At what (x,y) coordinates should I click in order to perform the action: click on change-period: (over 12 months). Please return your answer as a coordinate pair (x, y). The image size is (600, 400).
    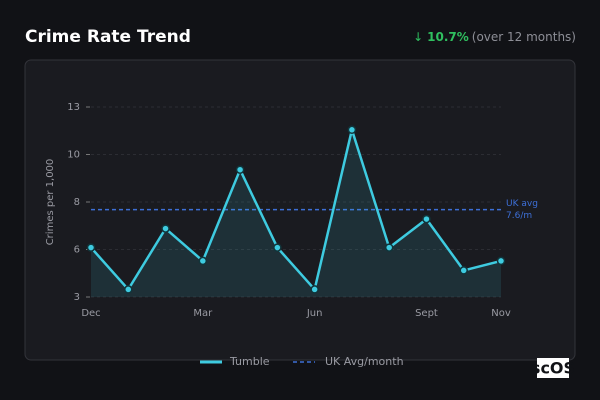
    Looking at the image, I should click on (524, 37).